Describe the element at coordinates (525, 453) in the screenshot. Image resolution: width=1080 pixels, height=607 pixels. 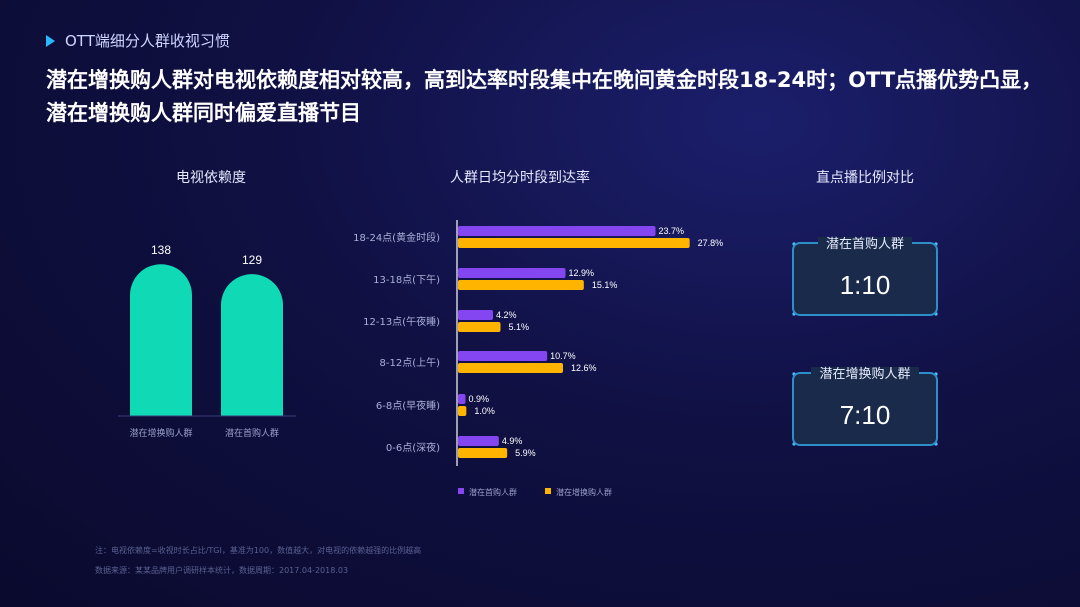
I see `reach-value-label: 5.9%` at that location.